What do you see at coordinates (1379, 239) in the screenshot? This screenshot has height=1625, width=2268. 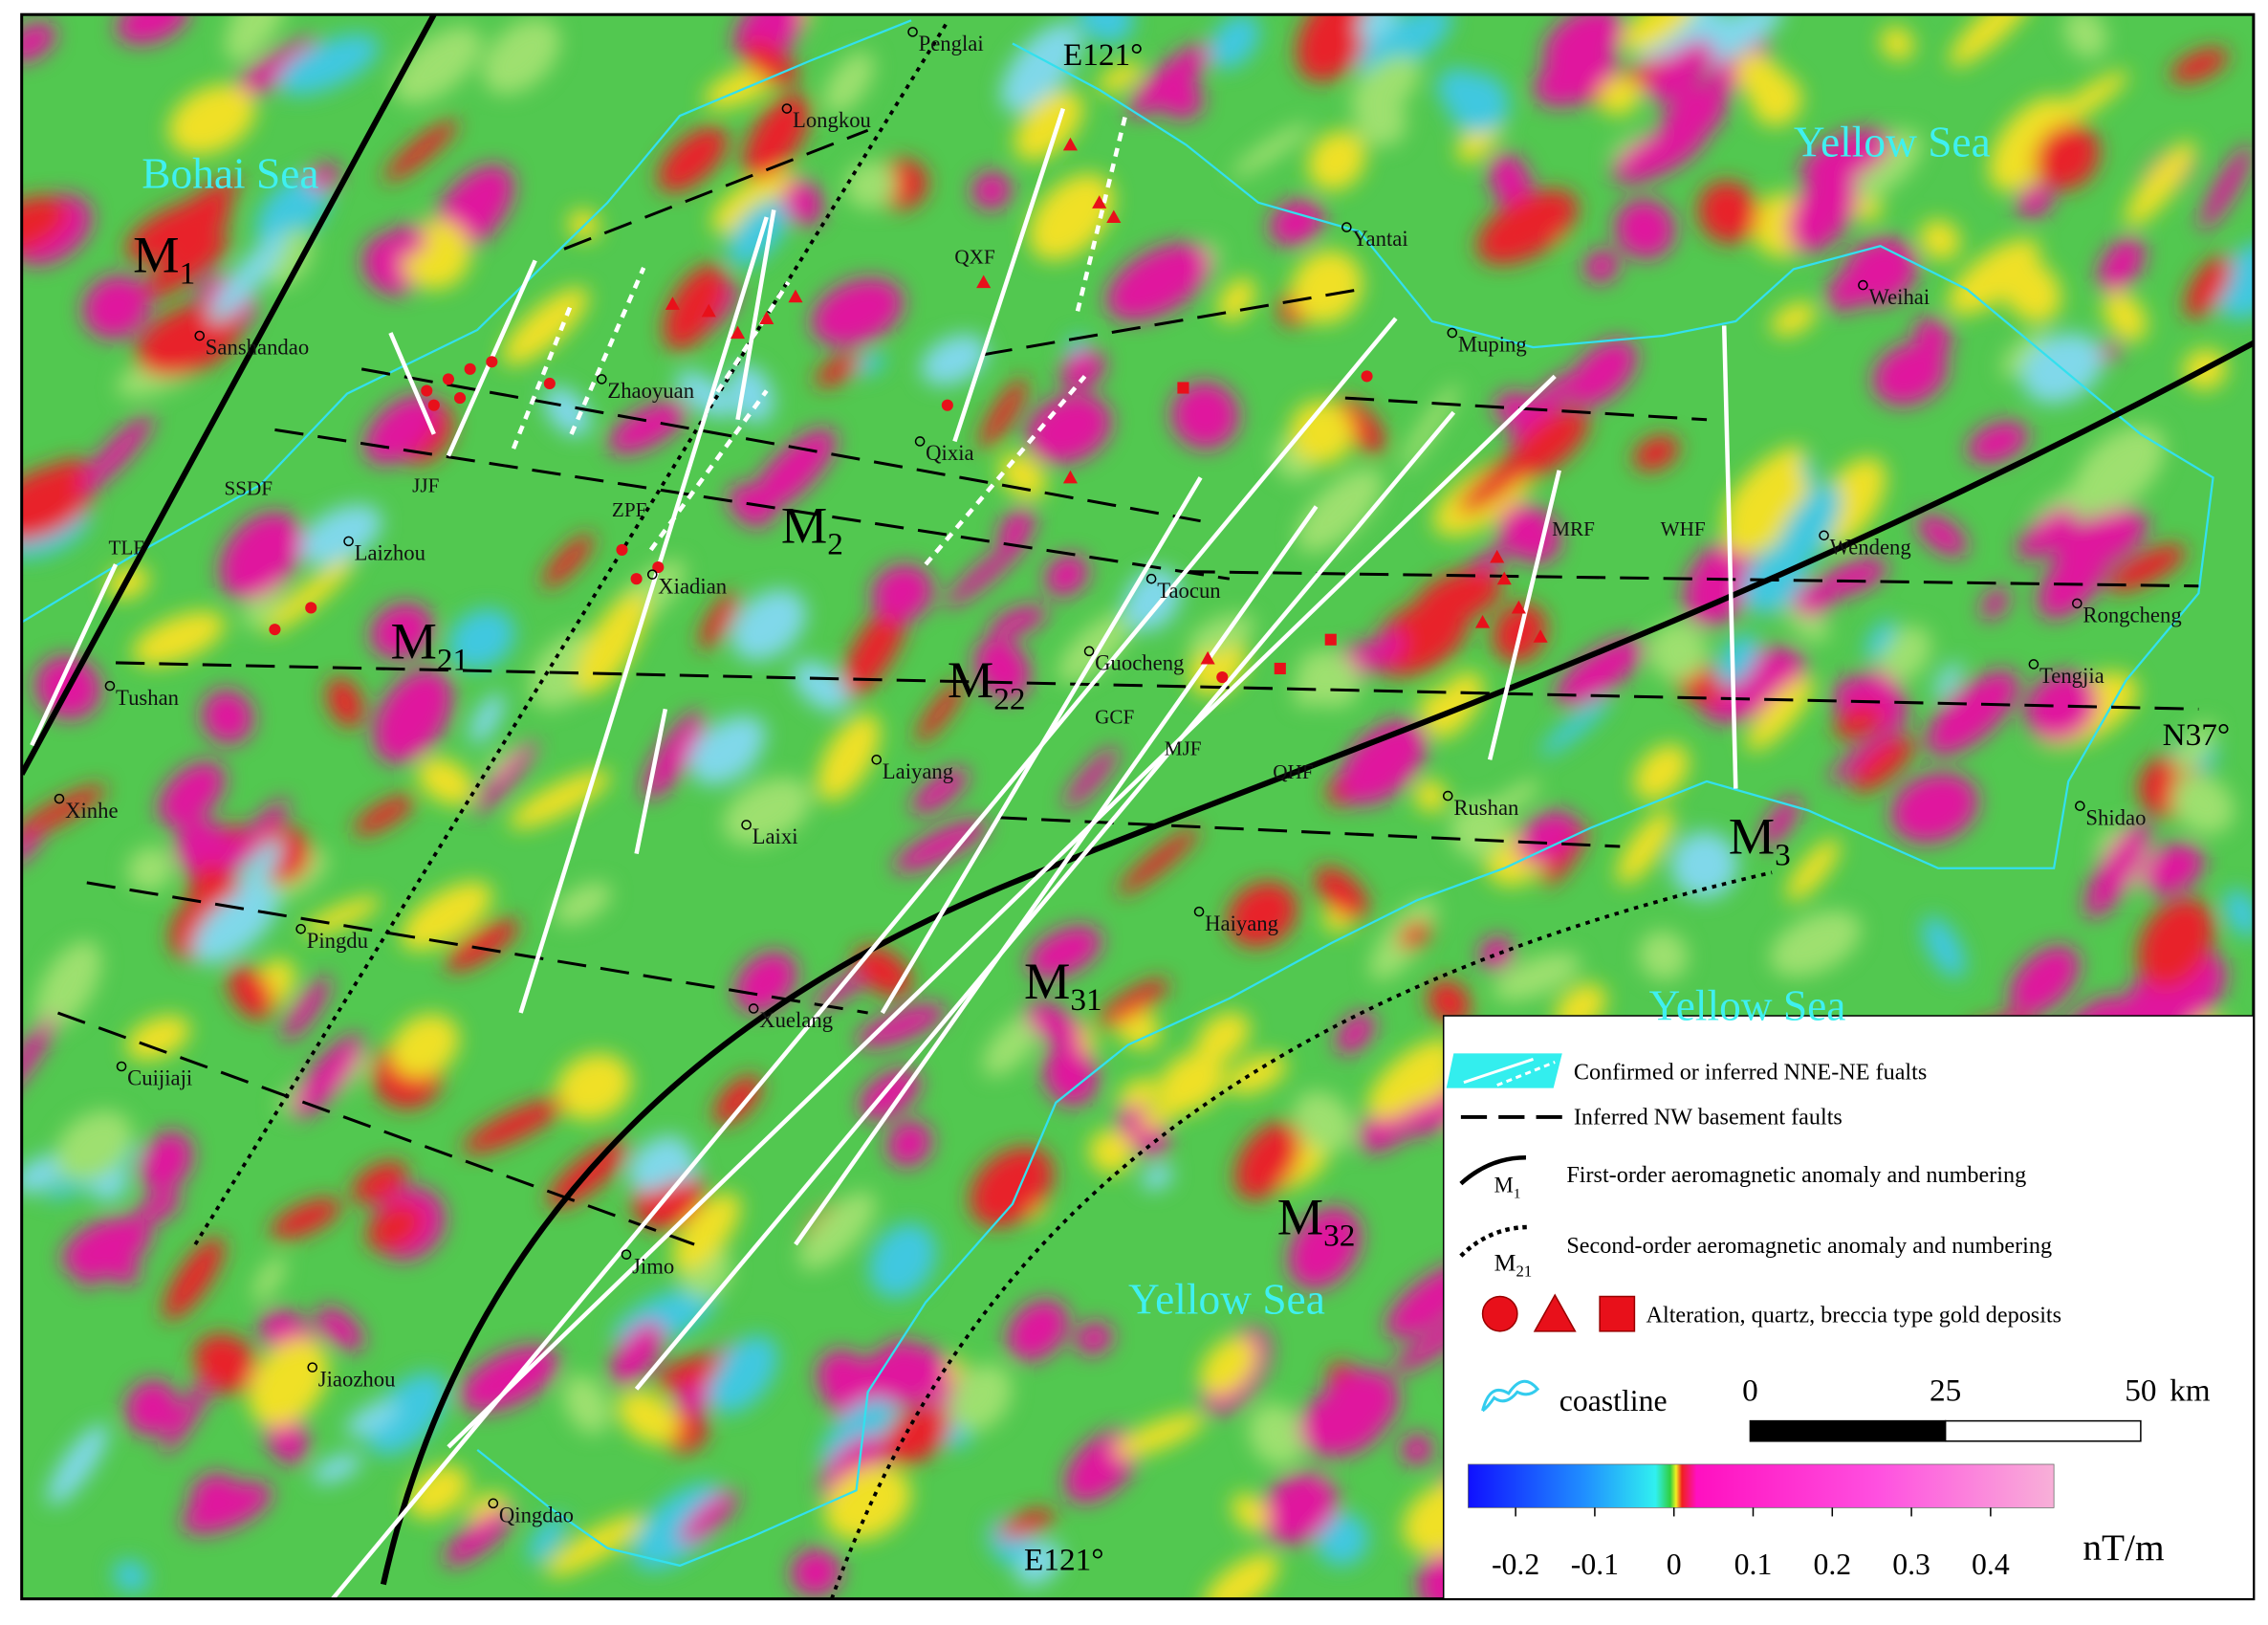 I see `place-label: Yantai` at bounding box center [1379, 239].